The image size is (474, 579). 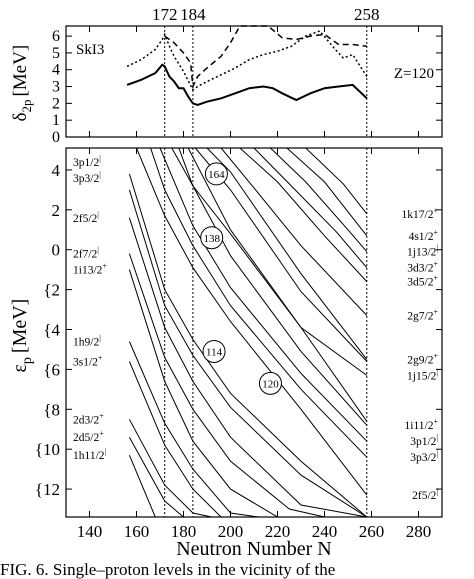 What do you see at coordinates (265, 57) in the screenshot?
I see `top-series-dashed` at bounding box center [265, 57].